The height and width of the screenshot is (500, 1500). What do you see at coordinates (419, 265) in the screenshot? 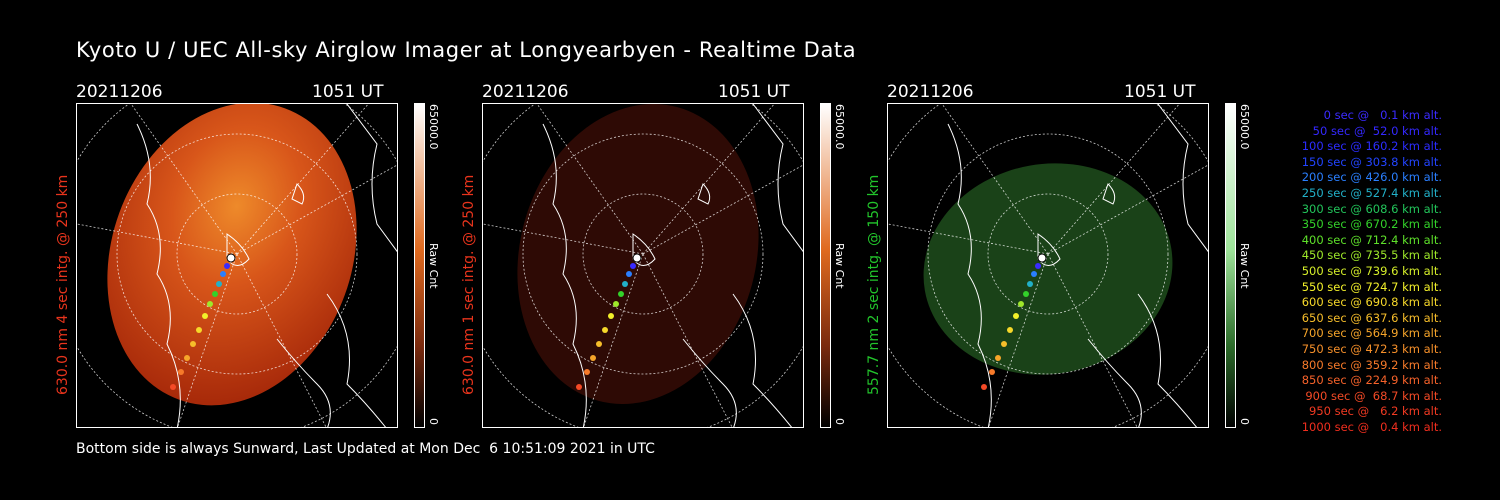
I see `panel-1-colorbar` at bounding box center [419, 265].